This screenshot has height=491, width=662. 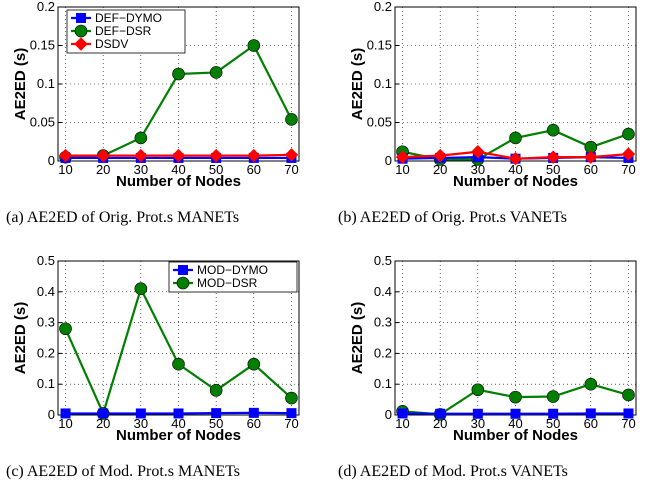 What do you see at coordinates (227, 283) in the screenshot?
I see `legend-label: MOD−DSR` at bounding box center [227, 283].